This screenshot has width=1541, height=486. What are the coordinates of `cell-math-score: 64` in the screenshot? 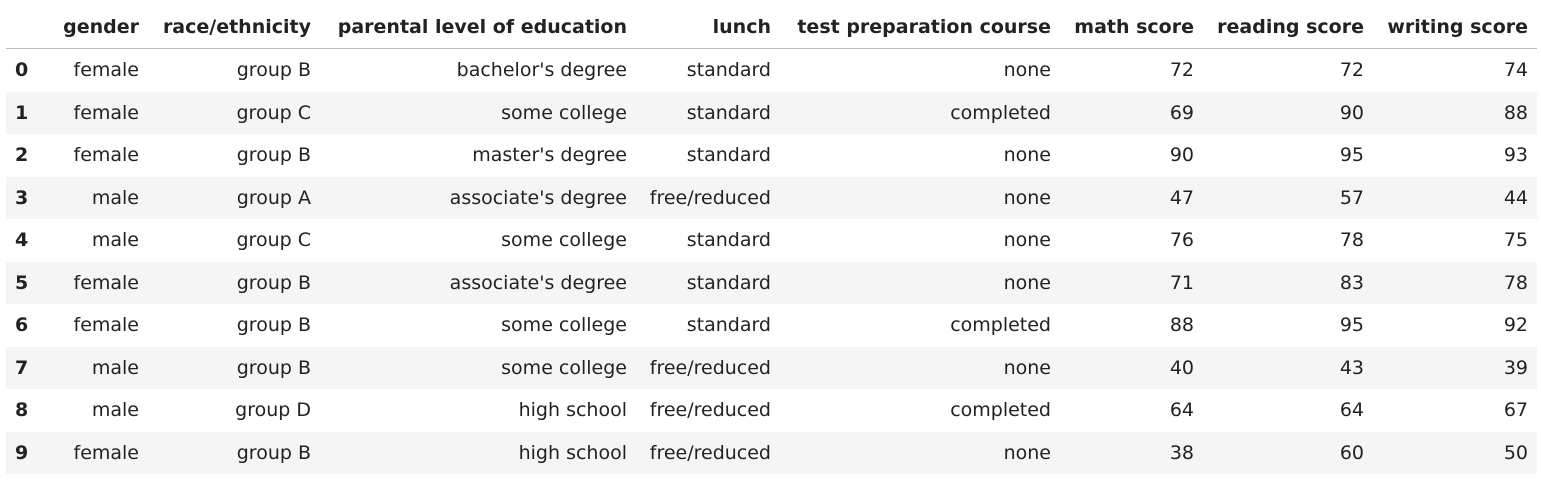 It's located at (1181, 410).